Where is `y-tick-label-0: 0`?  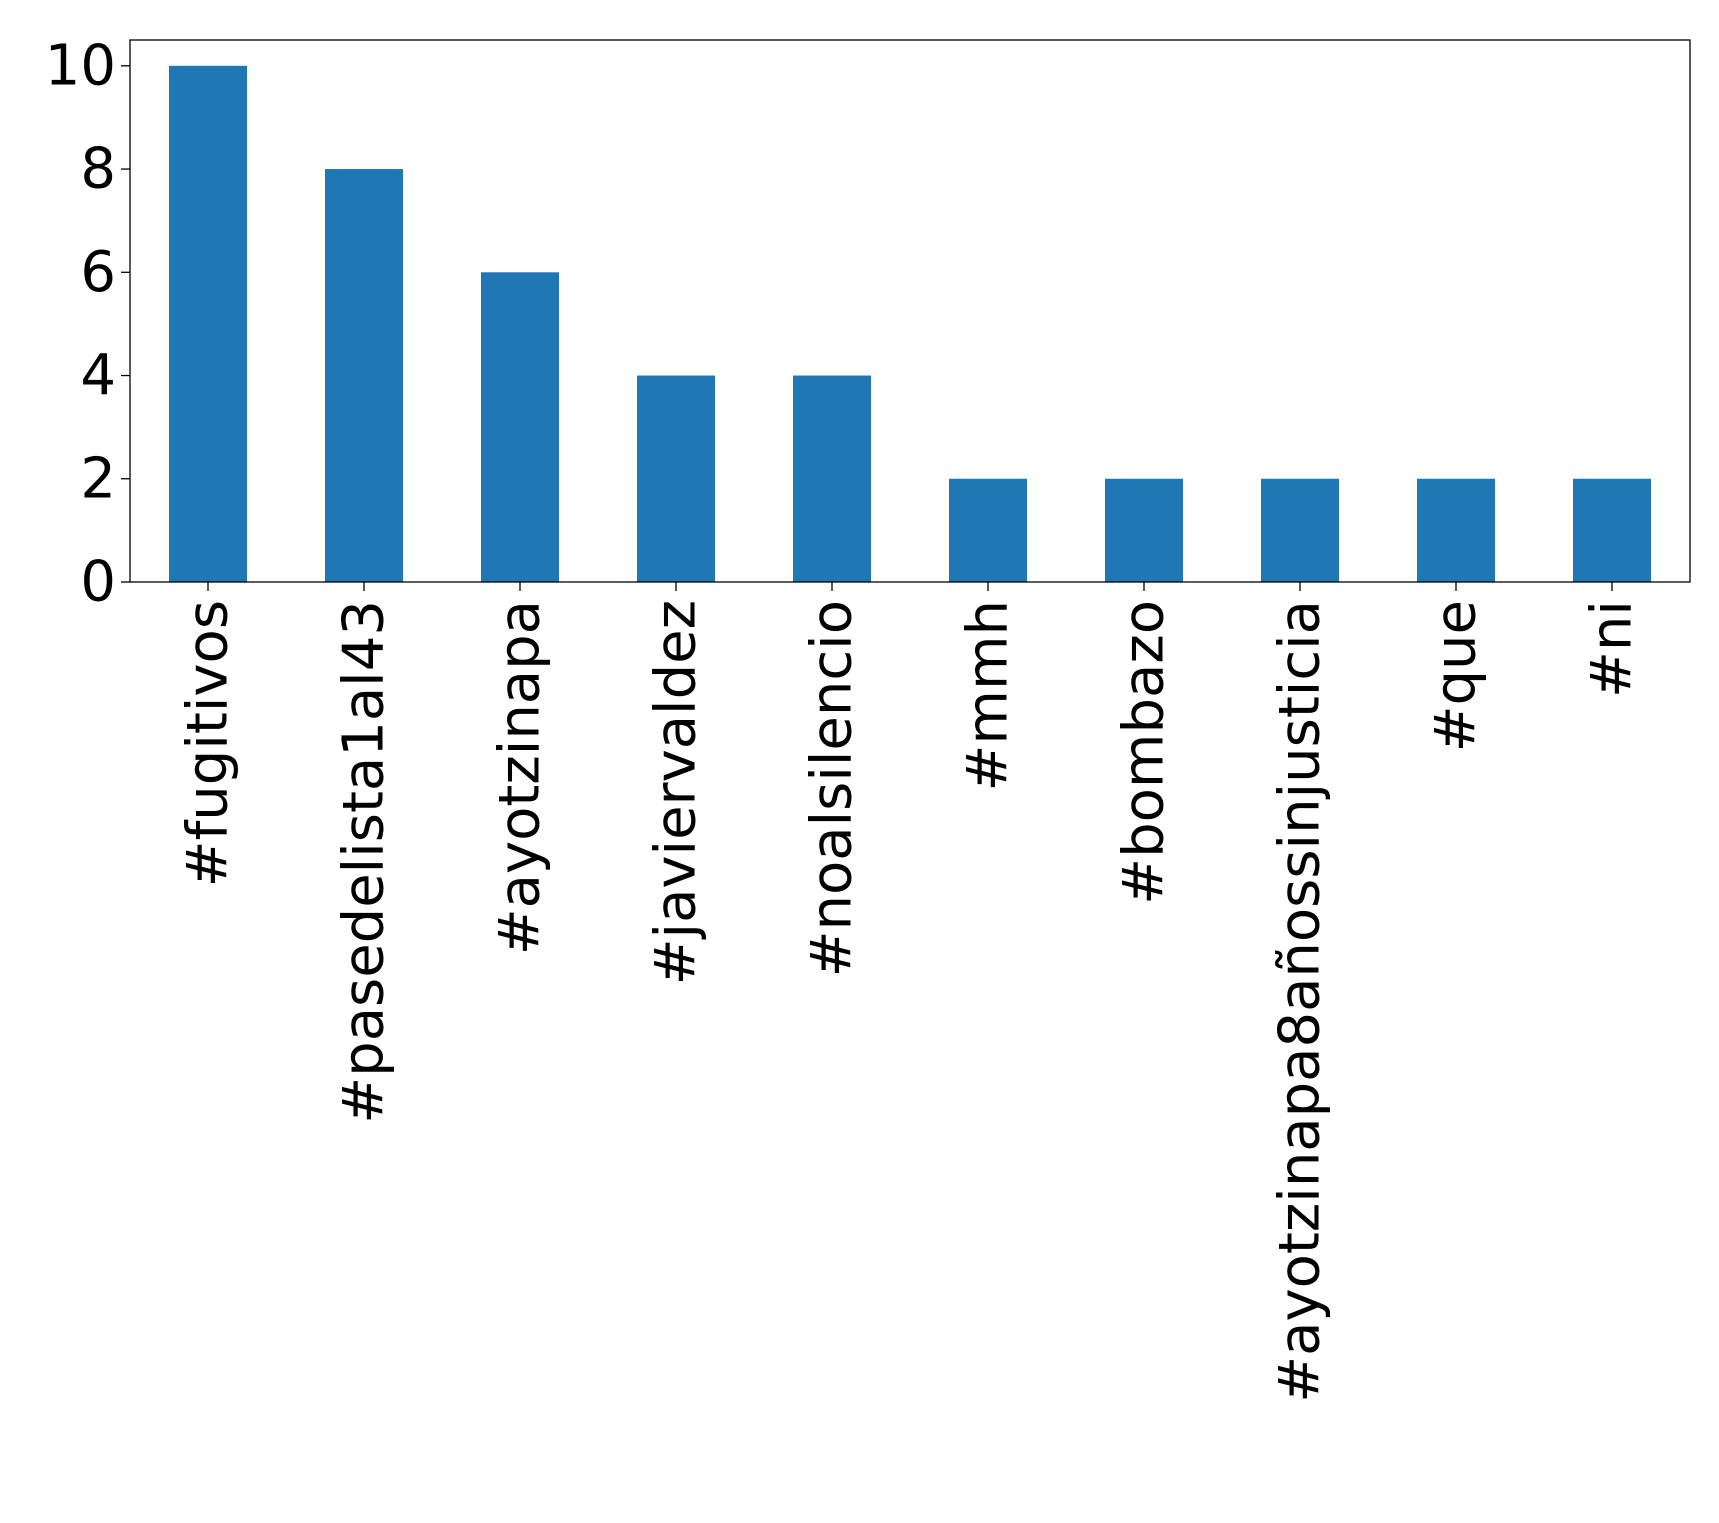
y-tick-label-0: 0 is located at coordinates (98, 582).